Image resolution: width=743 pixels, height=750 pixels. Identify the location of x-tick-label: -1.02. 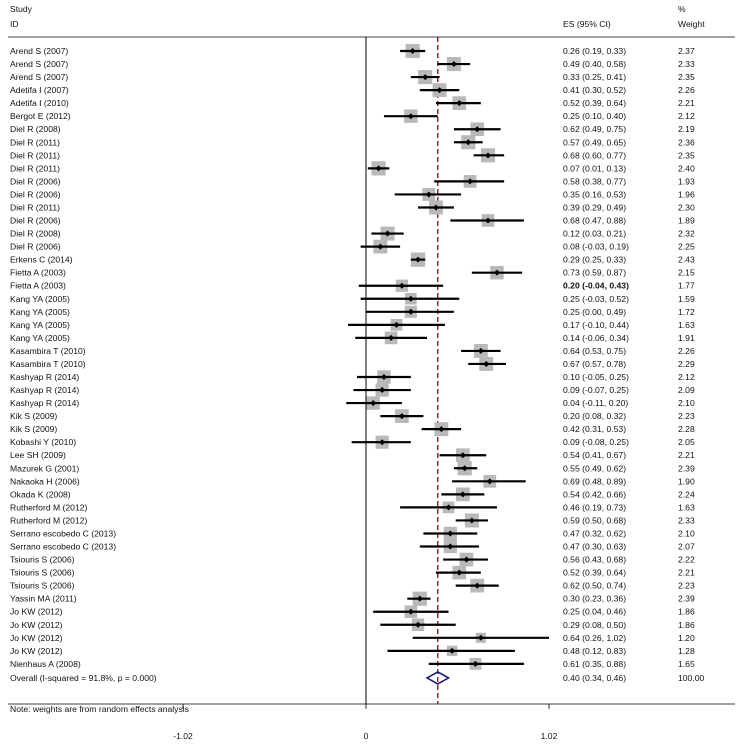
(183, 736).